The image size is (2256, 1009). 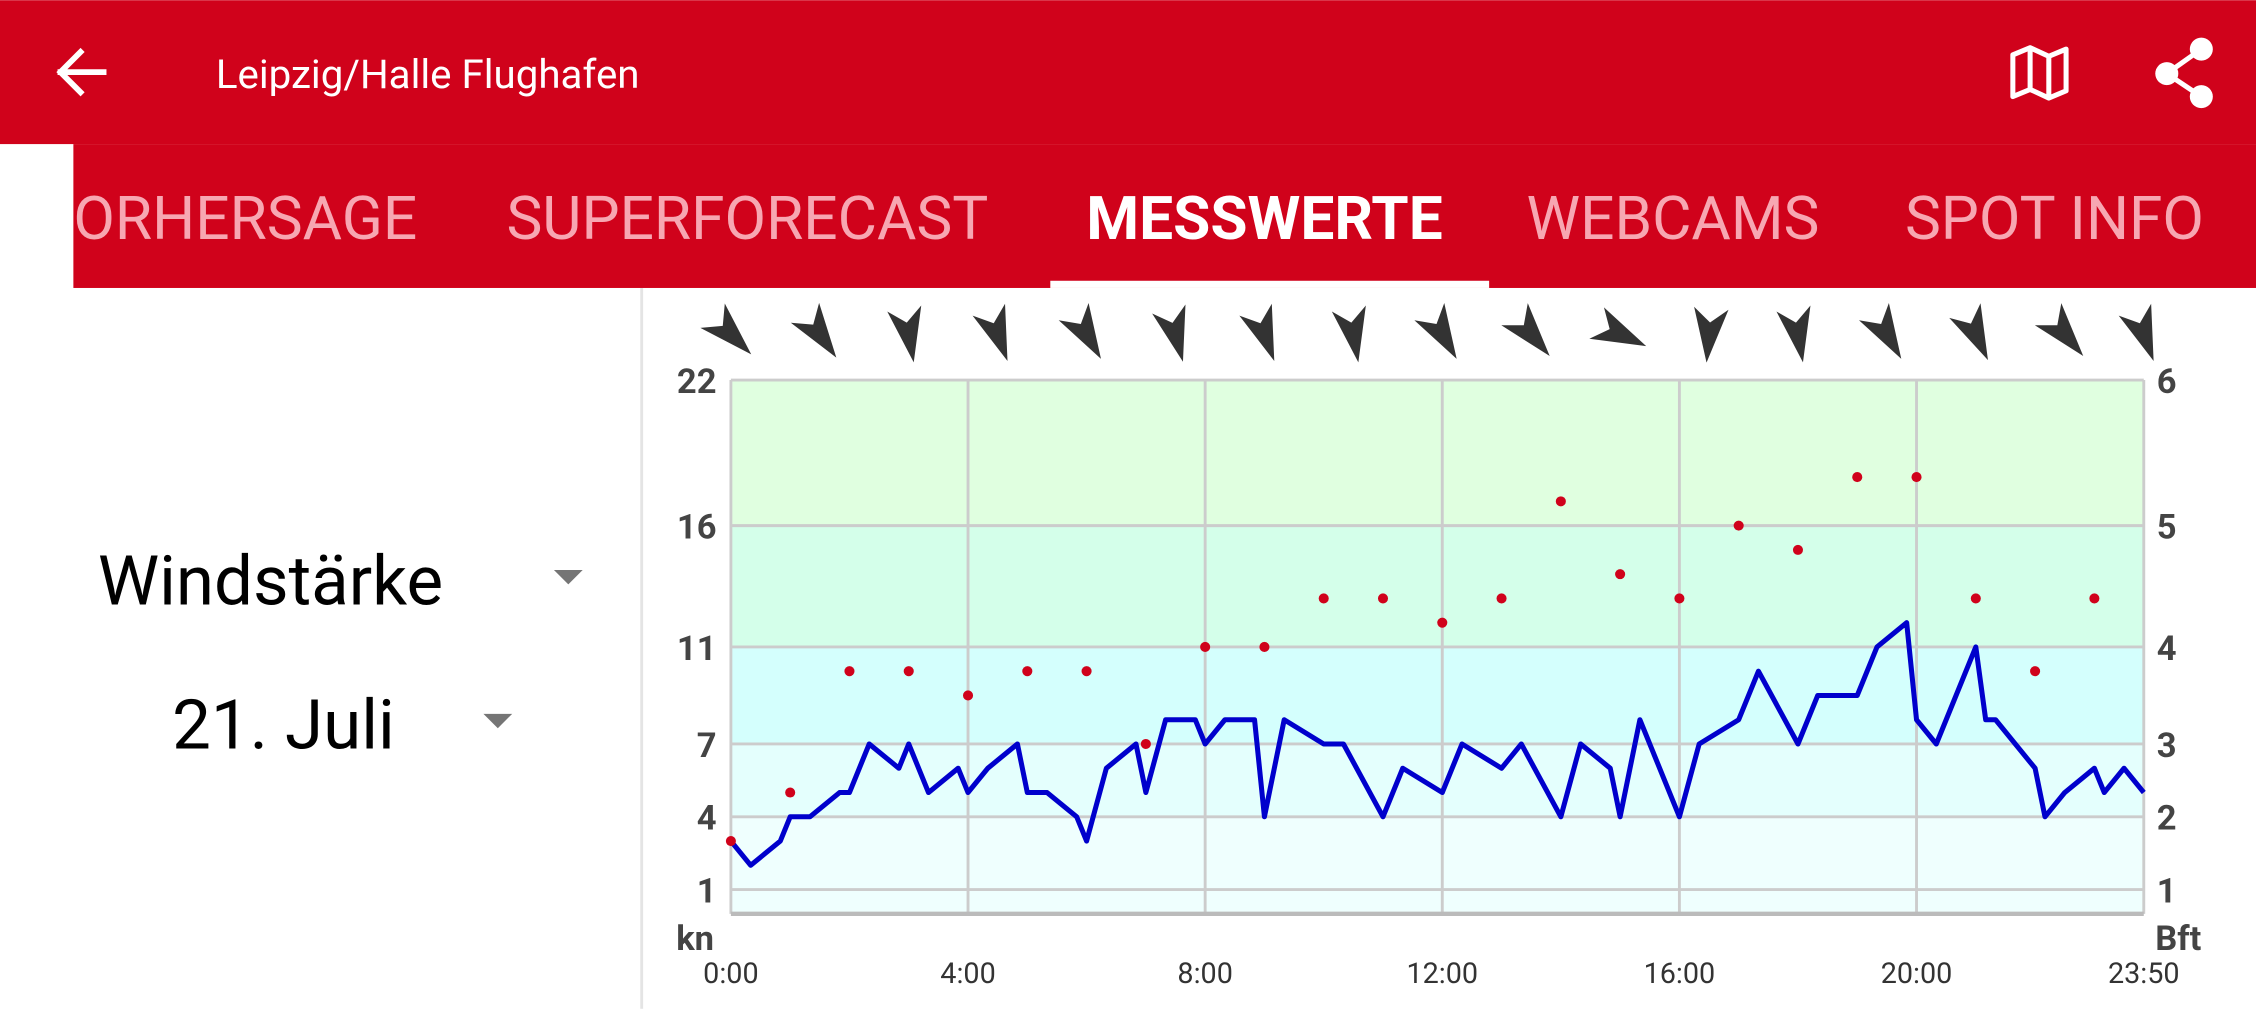 What do you see at coordinates (1680, 974) in the screenshot?
I see `x-tick-label: 16:00` at bounding box center [1680, 974].